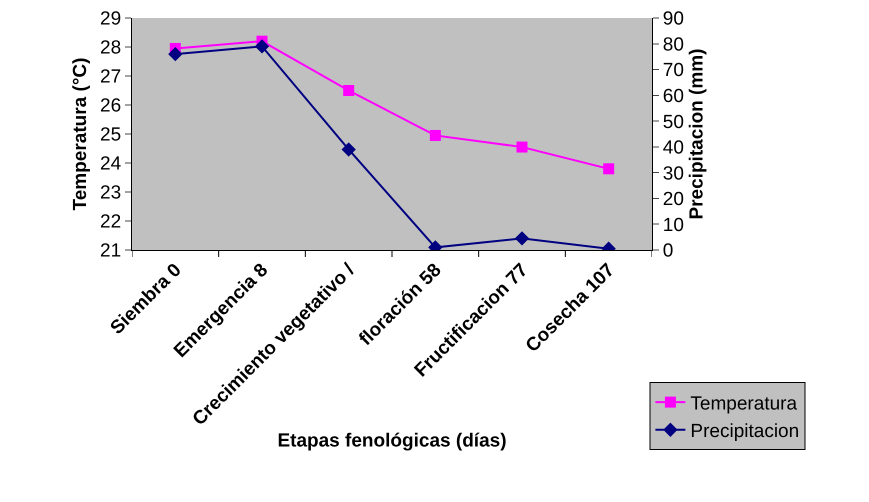 The width and height of the screenshot is (869, 502). I want to click on y-tick-label: 29, so click(111, 19).